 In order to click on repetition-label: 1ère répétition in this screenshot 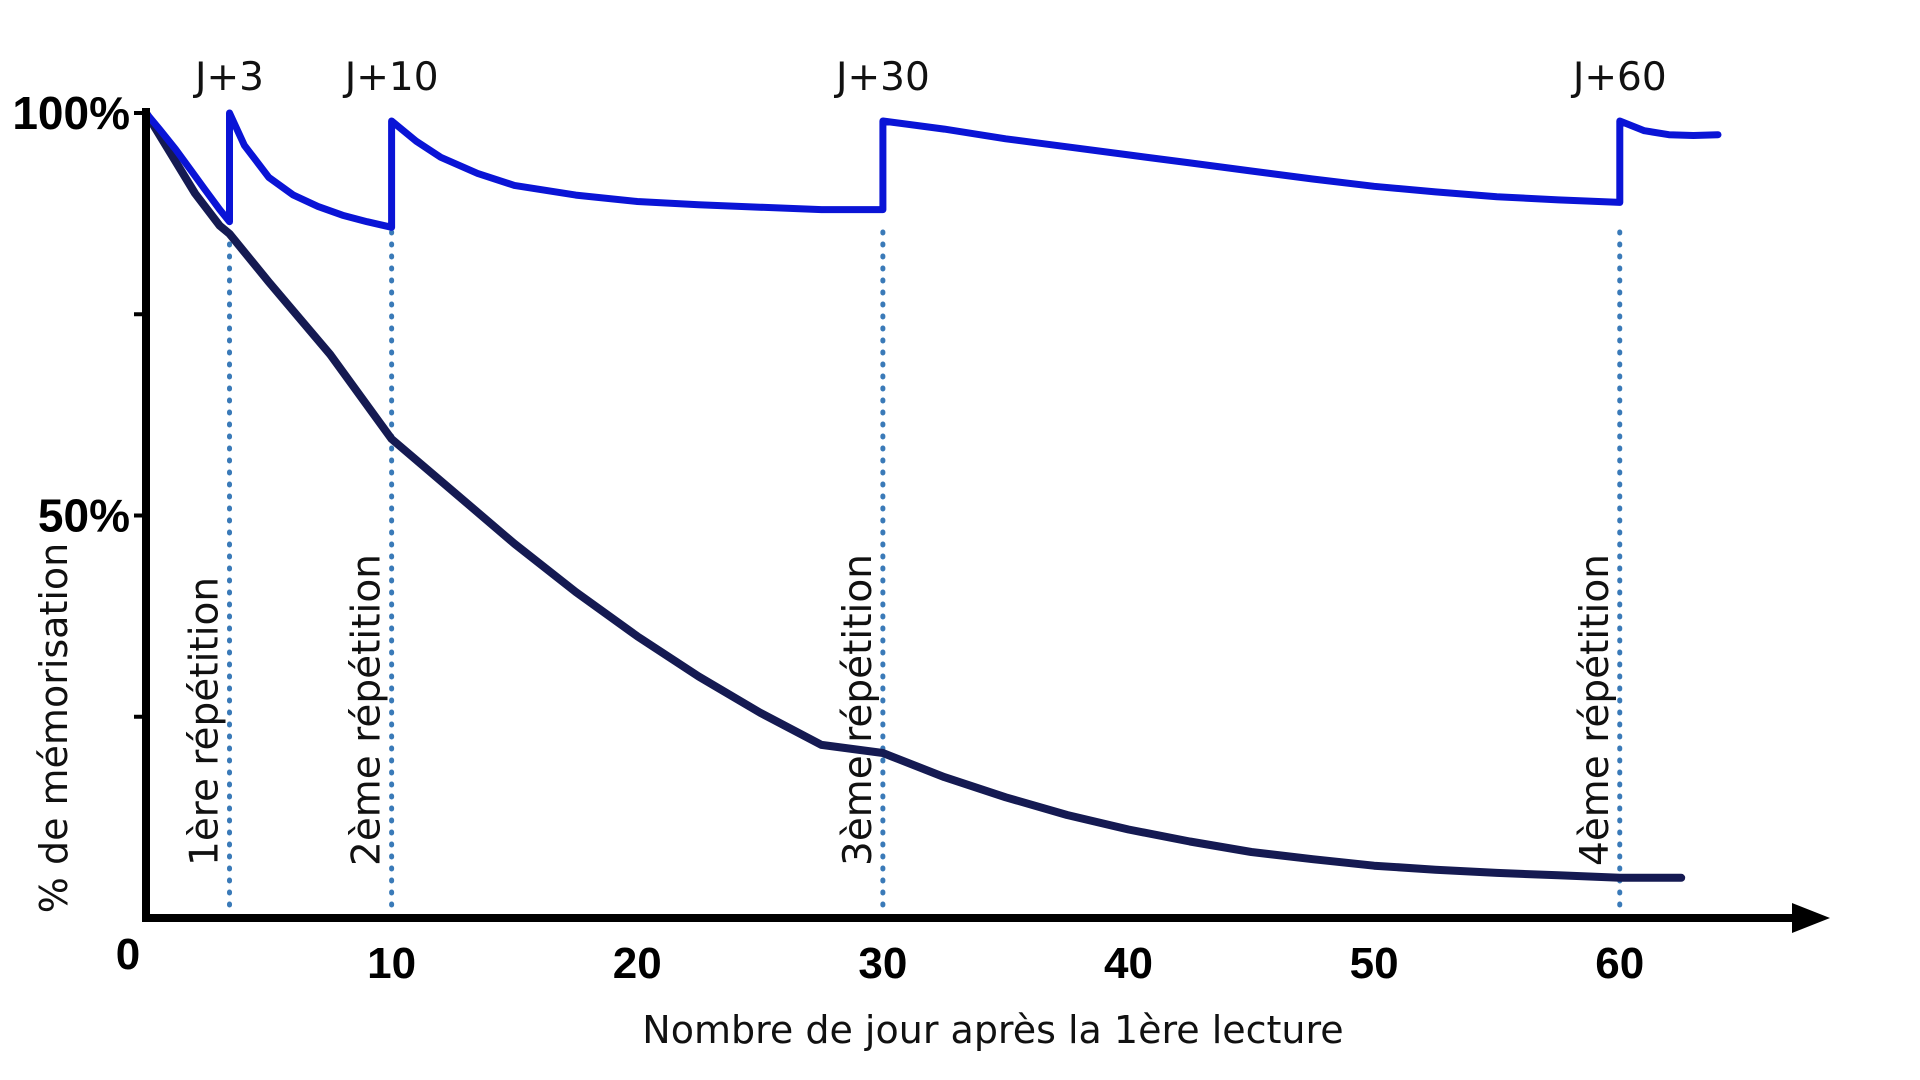, I will do `click(205, 721)`.